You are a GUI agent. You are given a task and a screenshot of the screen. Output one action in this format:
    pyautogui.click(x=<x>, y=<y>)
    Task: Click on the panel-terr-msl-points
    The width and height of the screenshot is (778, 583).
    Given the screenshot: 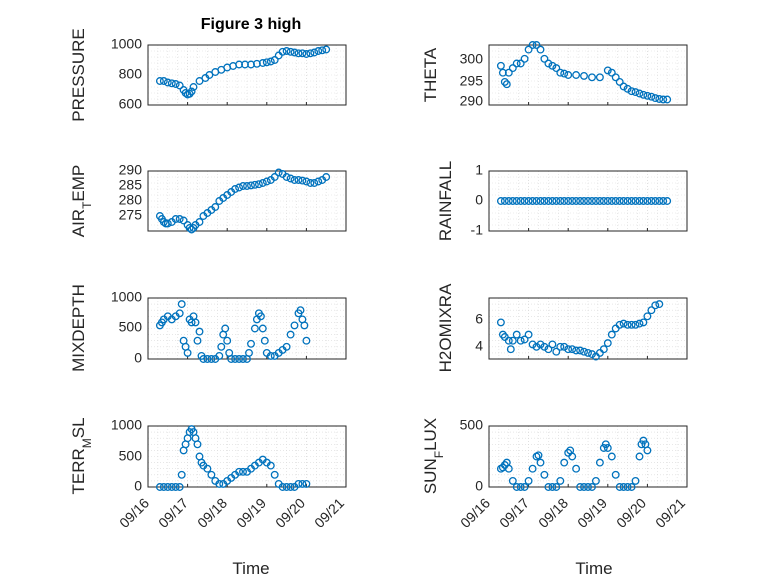 What is the action you would take?
    pyautogui.click(x=233, y=458)
    